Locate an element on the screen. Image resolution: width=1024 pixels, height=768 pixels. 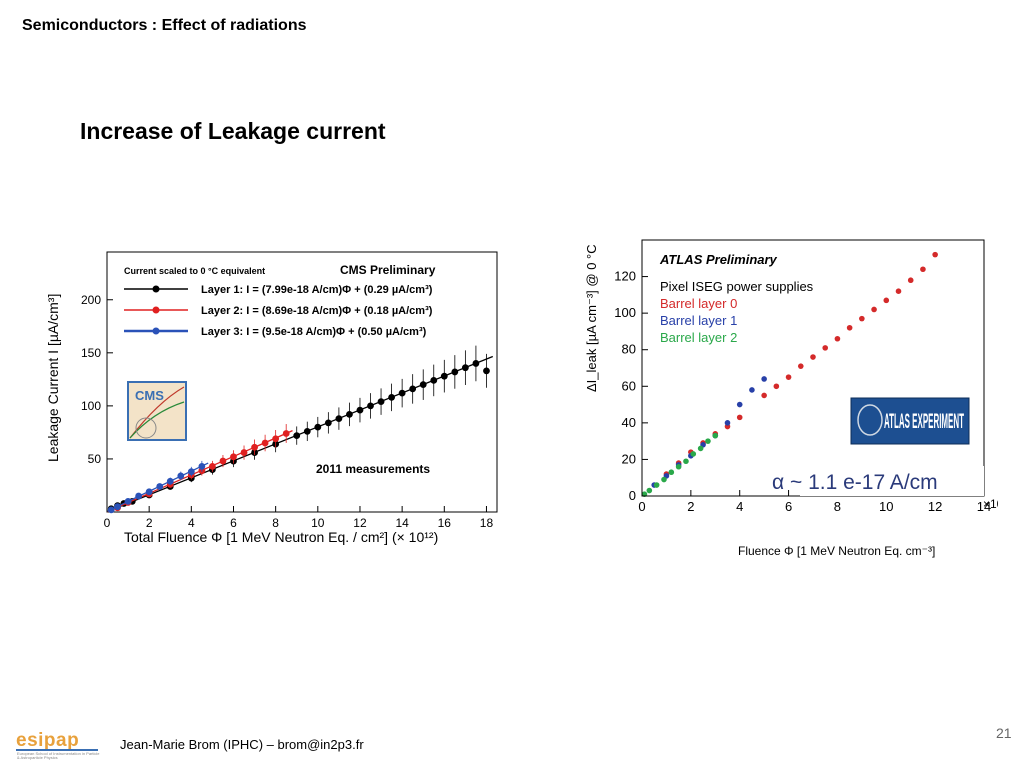
atlas-x-tick-label: 10 is located at coordinates (886, 506).